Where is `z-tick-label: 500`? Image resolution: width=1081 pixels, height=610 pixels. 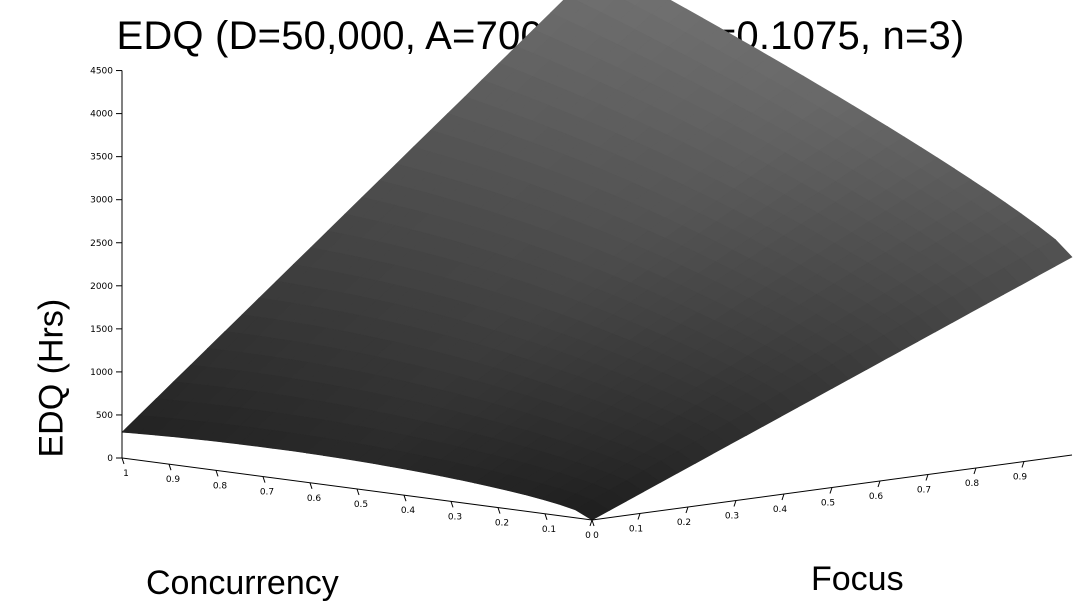 z-tick-label: 500 is located at coordinates (104, 416).